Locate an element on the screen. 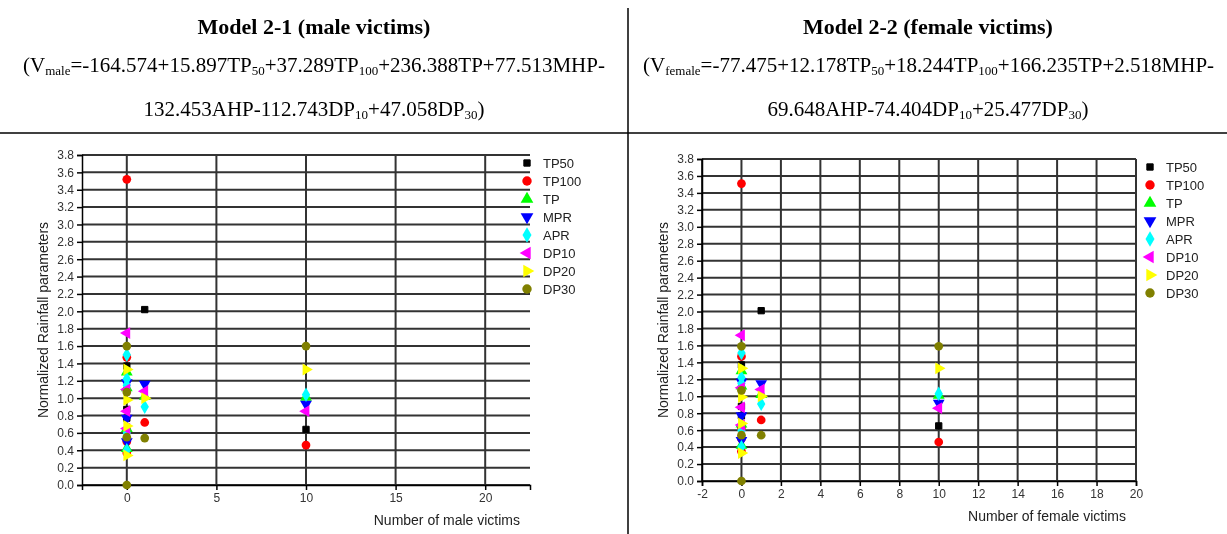  x-tick-label: 8 is located at coordinates (900, 493).